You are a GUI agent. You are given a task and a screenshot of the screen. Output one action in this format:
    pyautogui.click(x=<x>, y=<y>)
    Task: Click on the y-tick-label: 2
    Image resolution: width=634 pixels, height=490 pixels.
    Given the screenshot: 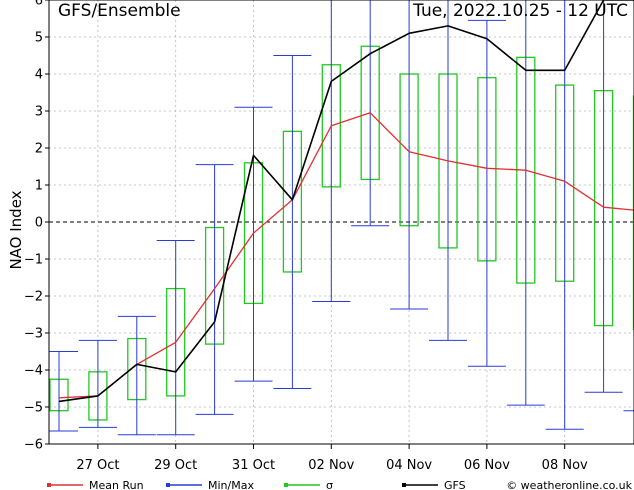 What is the action you would take?
    pyautogui.click(x=39, y=149)
    